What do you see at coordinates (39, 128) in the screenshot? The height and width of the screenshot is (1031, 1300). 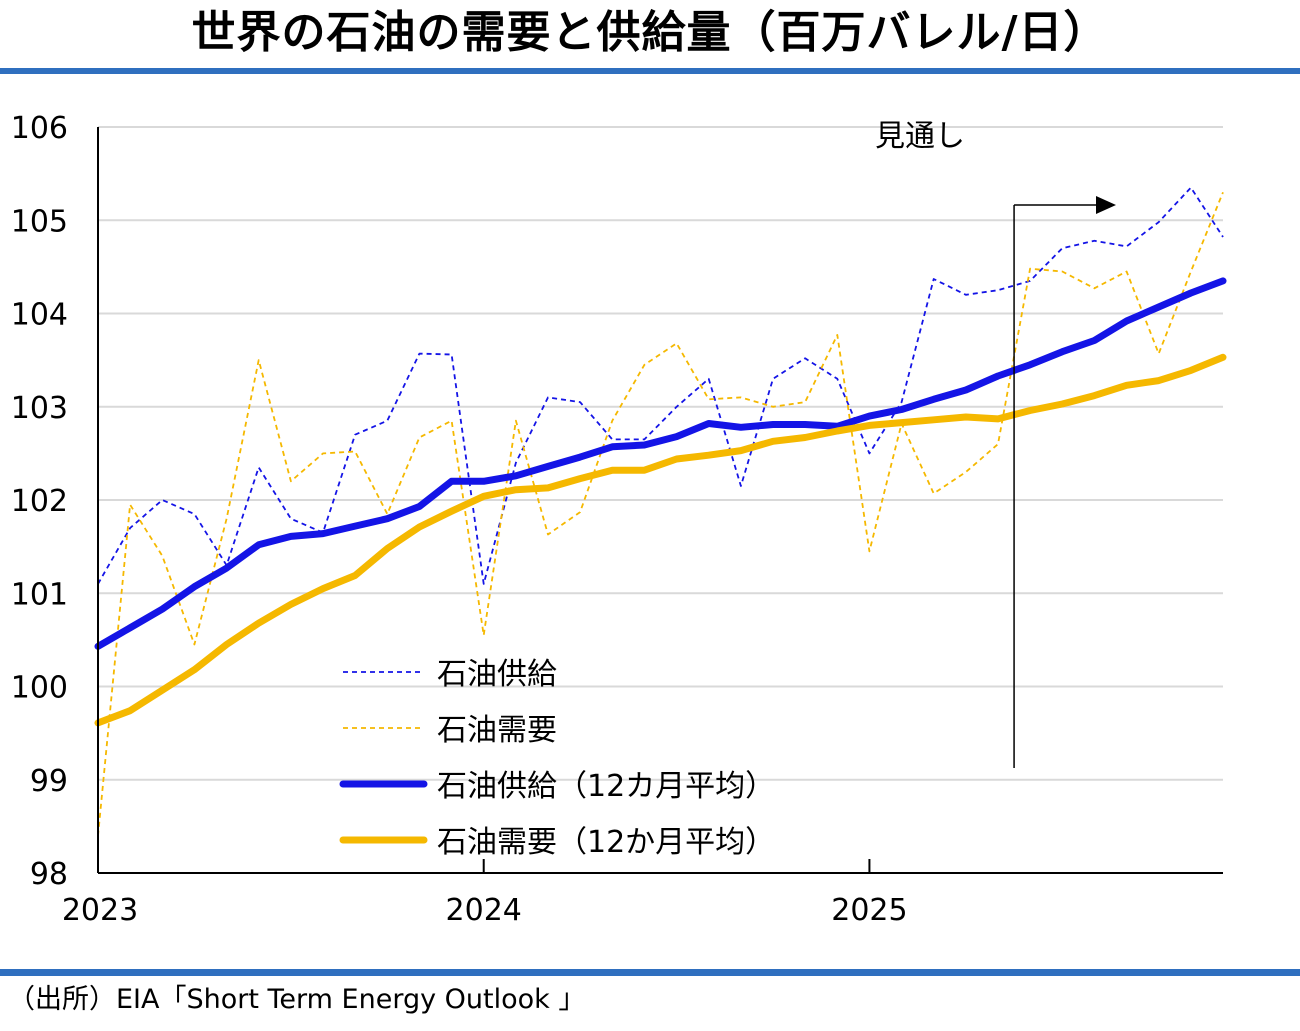 I see `y-tick-label: 106` at bounding box center [39, 128].